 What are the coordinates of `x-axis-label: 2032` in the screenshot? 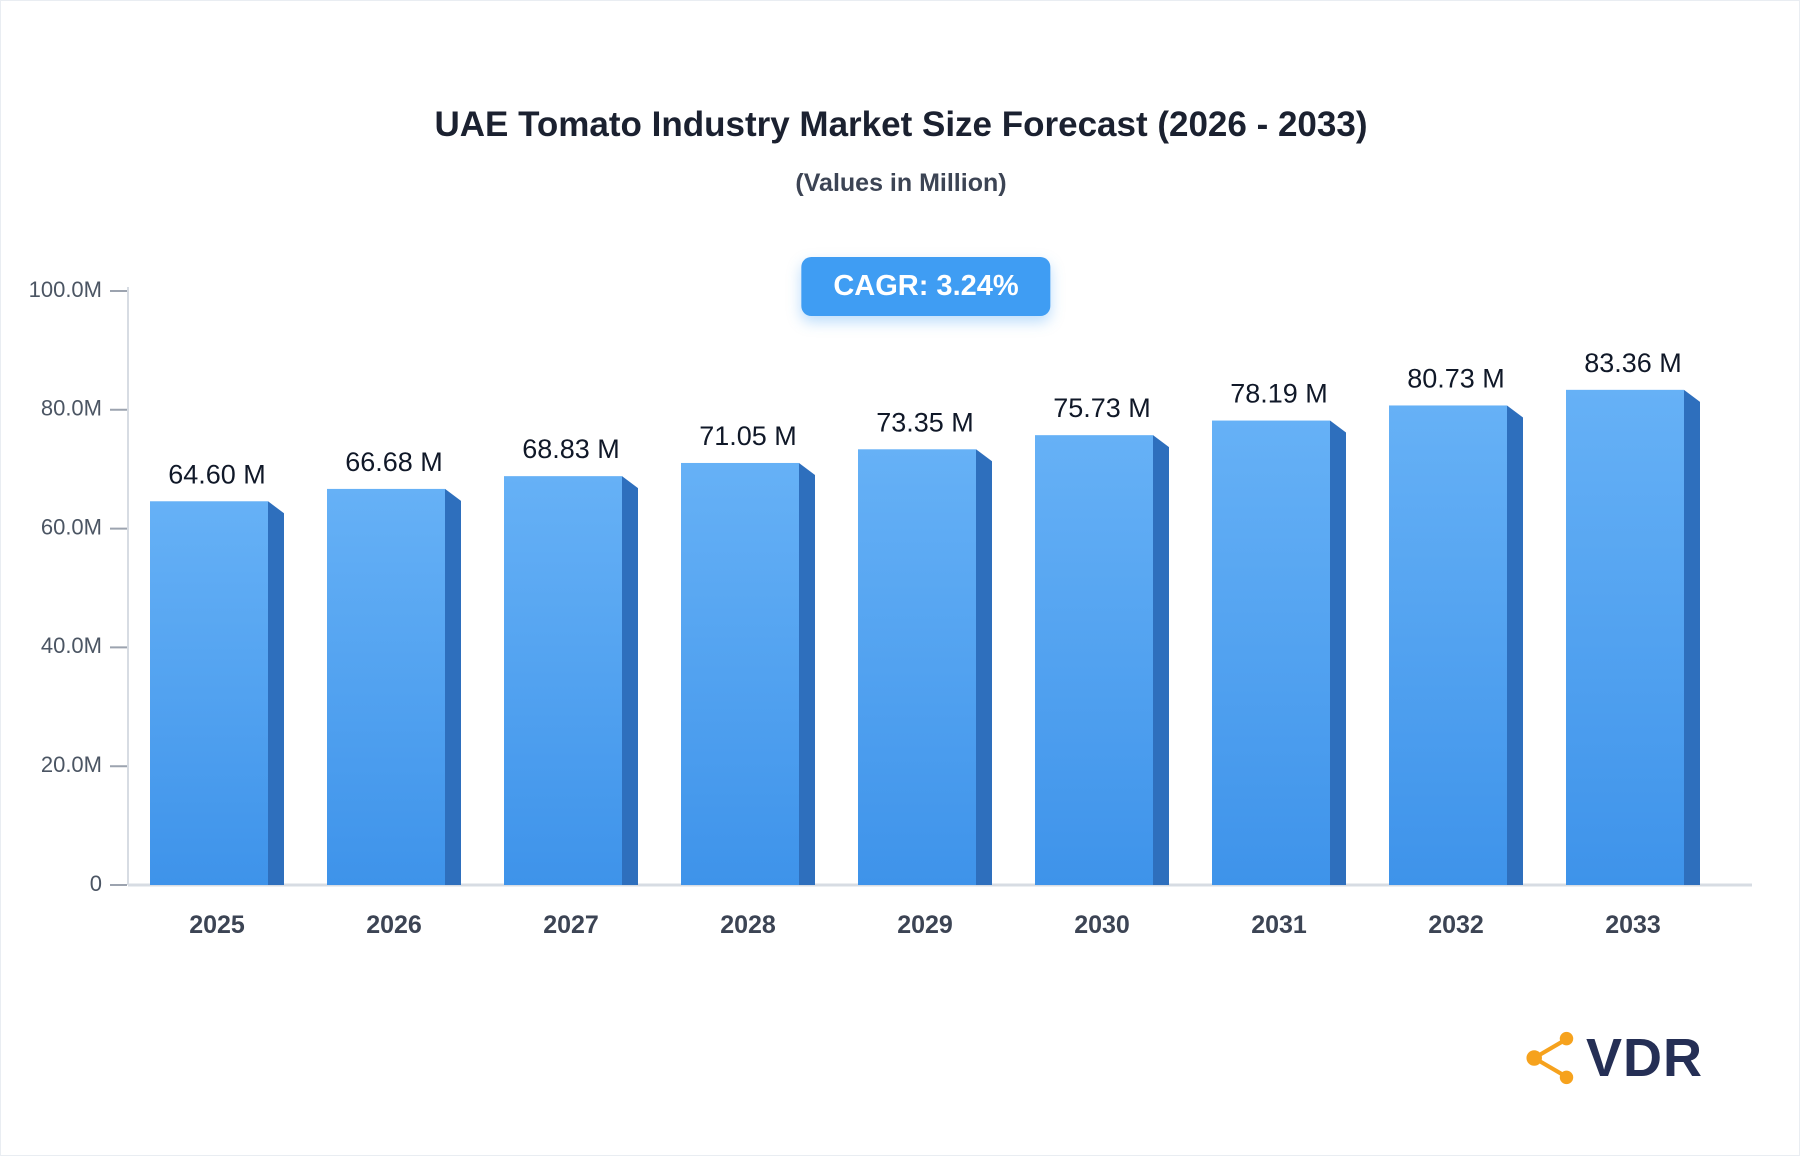 It's located at (1456, 925).